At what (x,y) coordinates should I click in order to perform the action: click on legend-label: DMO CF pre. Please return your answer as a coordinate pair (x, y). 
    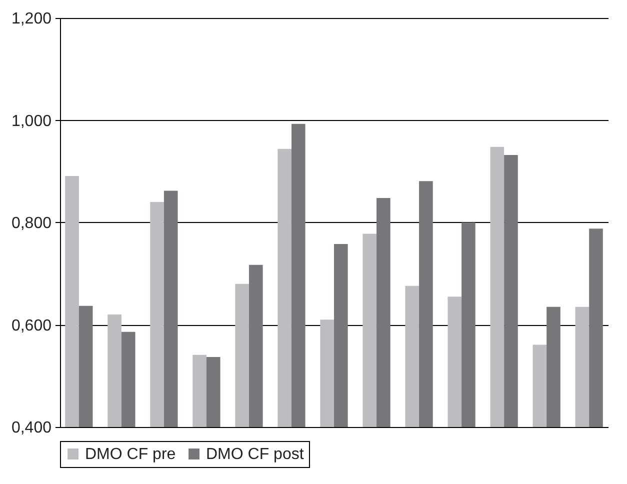
    Looking at the image, I should click on (130, 454).